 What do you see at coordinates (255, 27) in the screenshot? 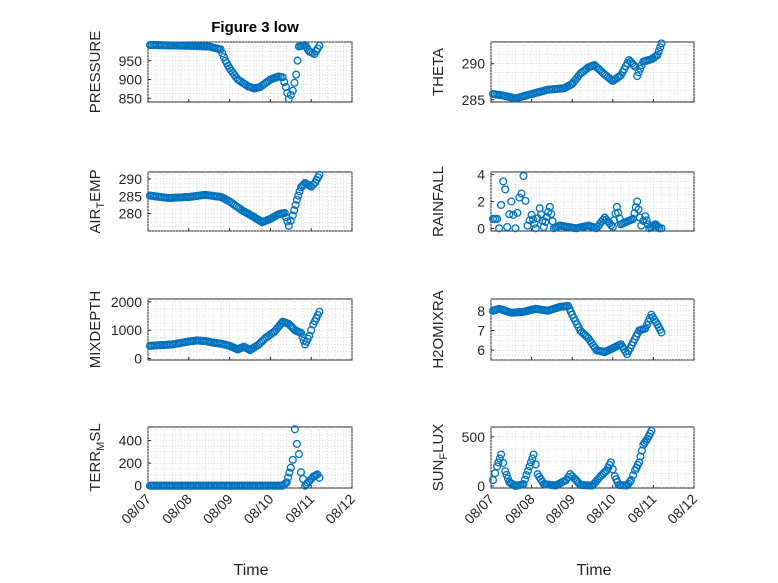
I see `figure-title: Figure 3 low` at bounding box center [255, 27].